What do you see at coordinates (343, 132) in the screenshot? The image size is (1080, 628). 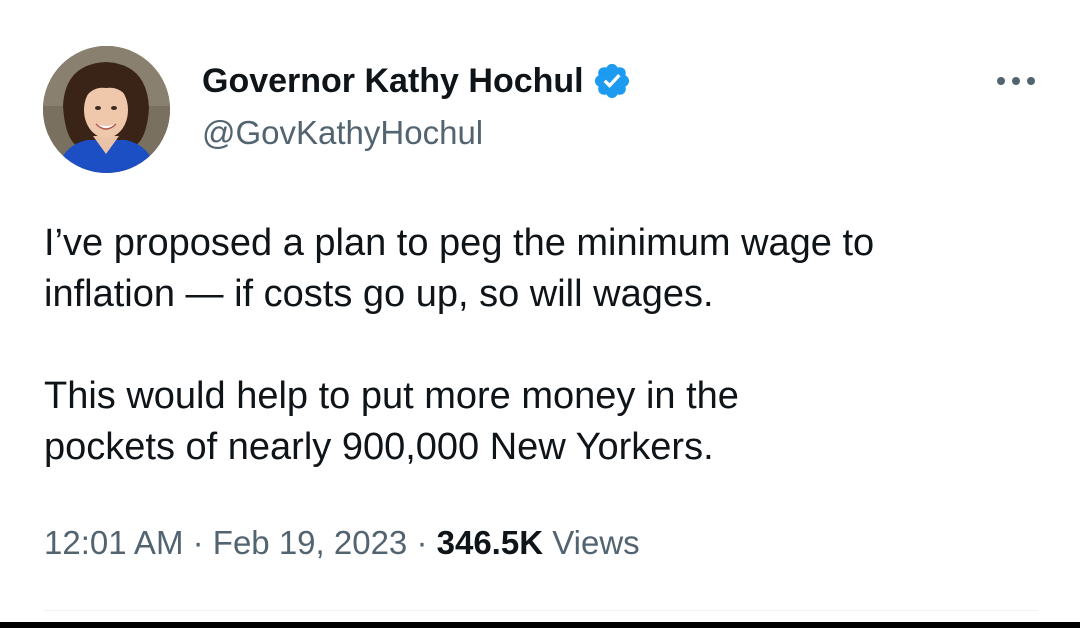 I see `author-handle: @GovKathyHochul` at bounding box center [343, 132].